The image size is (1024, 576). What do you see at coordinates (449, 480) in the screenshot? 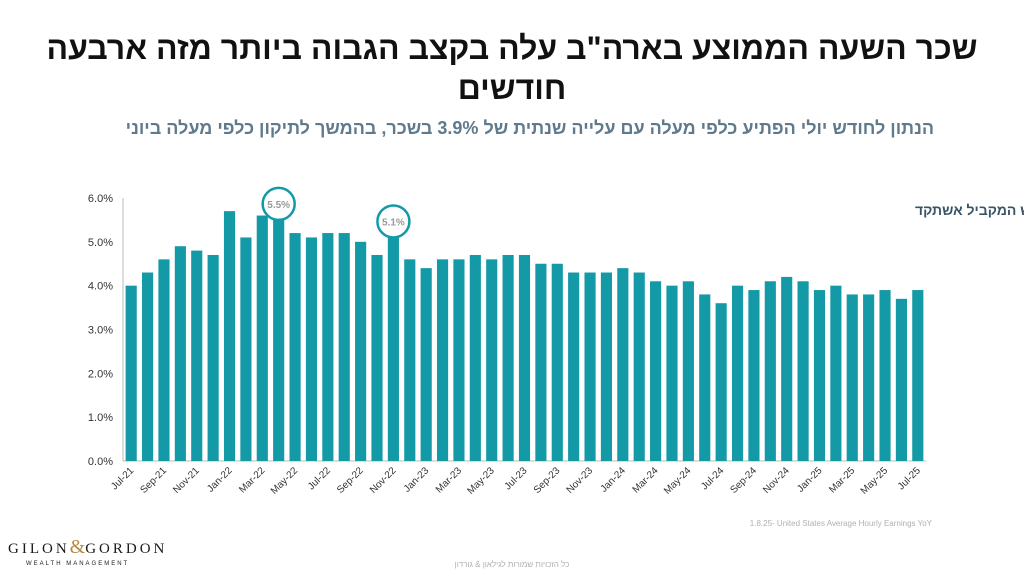
I see `x-tick-label: Mar-23` at bounding box center [449, 480].